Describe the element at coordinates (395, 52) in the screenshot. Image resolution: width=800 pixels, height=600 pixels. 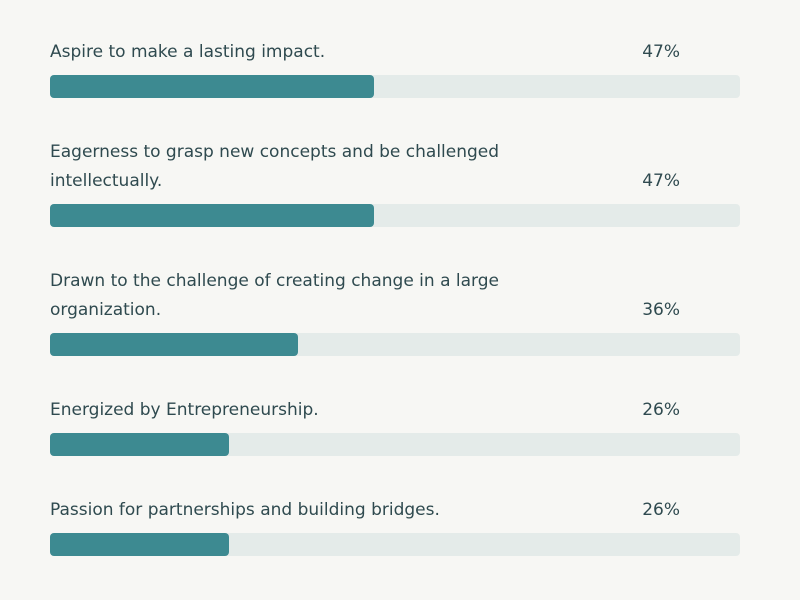
I see `bar-header: Aspire to make a lasting impact. 47%` at that location.